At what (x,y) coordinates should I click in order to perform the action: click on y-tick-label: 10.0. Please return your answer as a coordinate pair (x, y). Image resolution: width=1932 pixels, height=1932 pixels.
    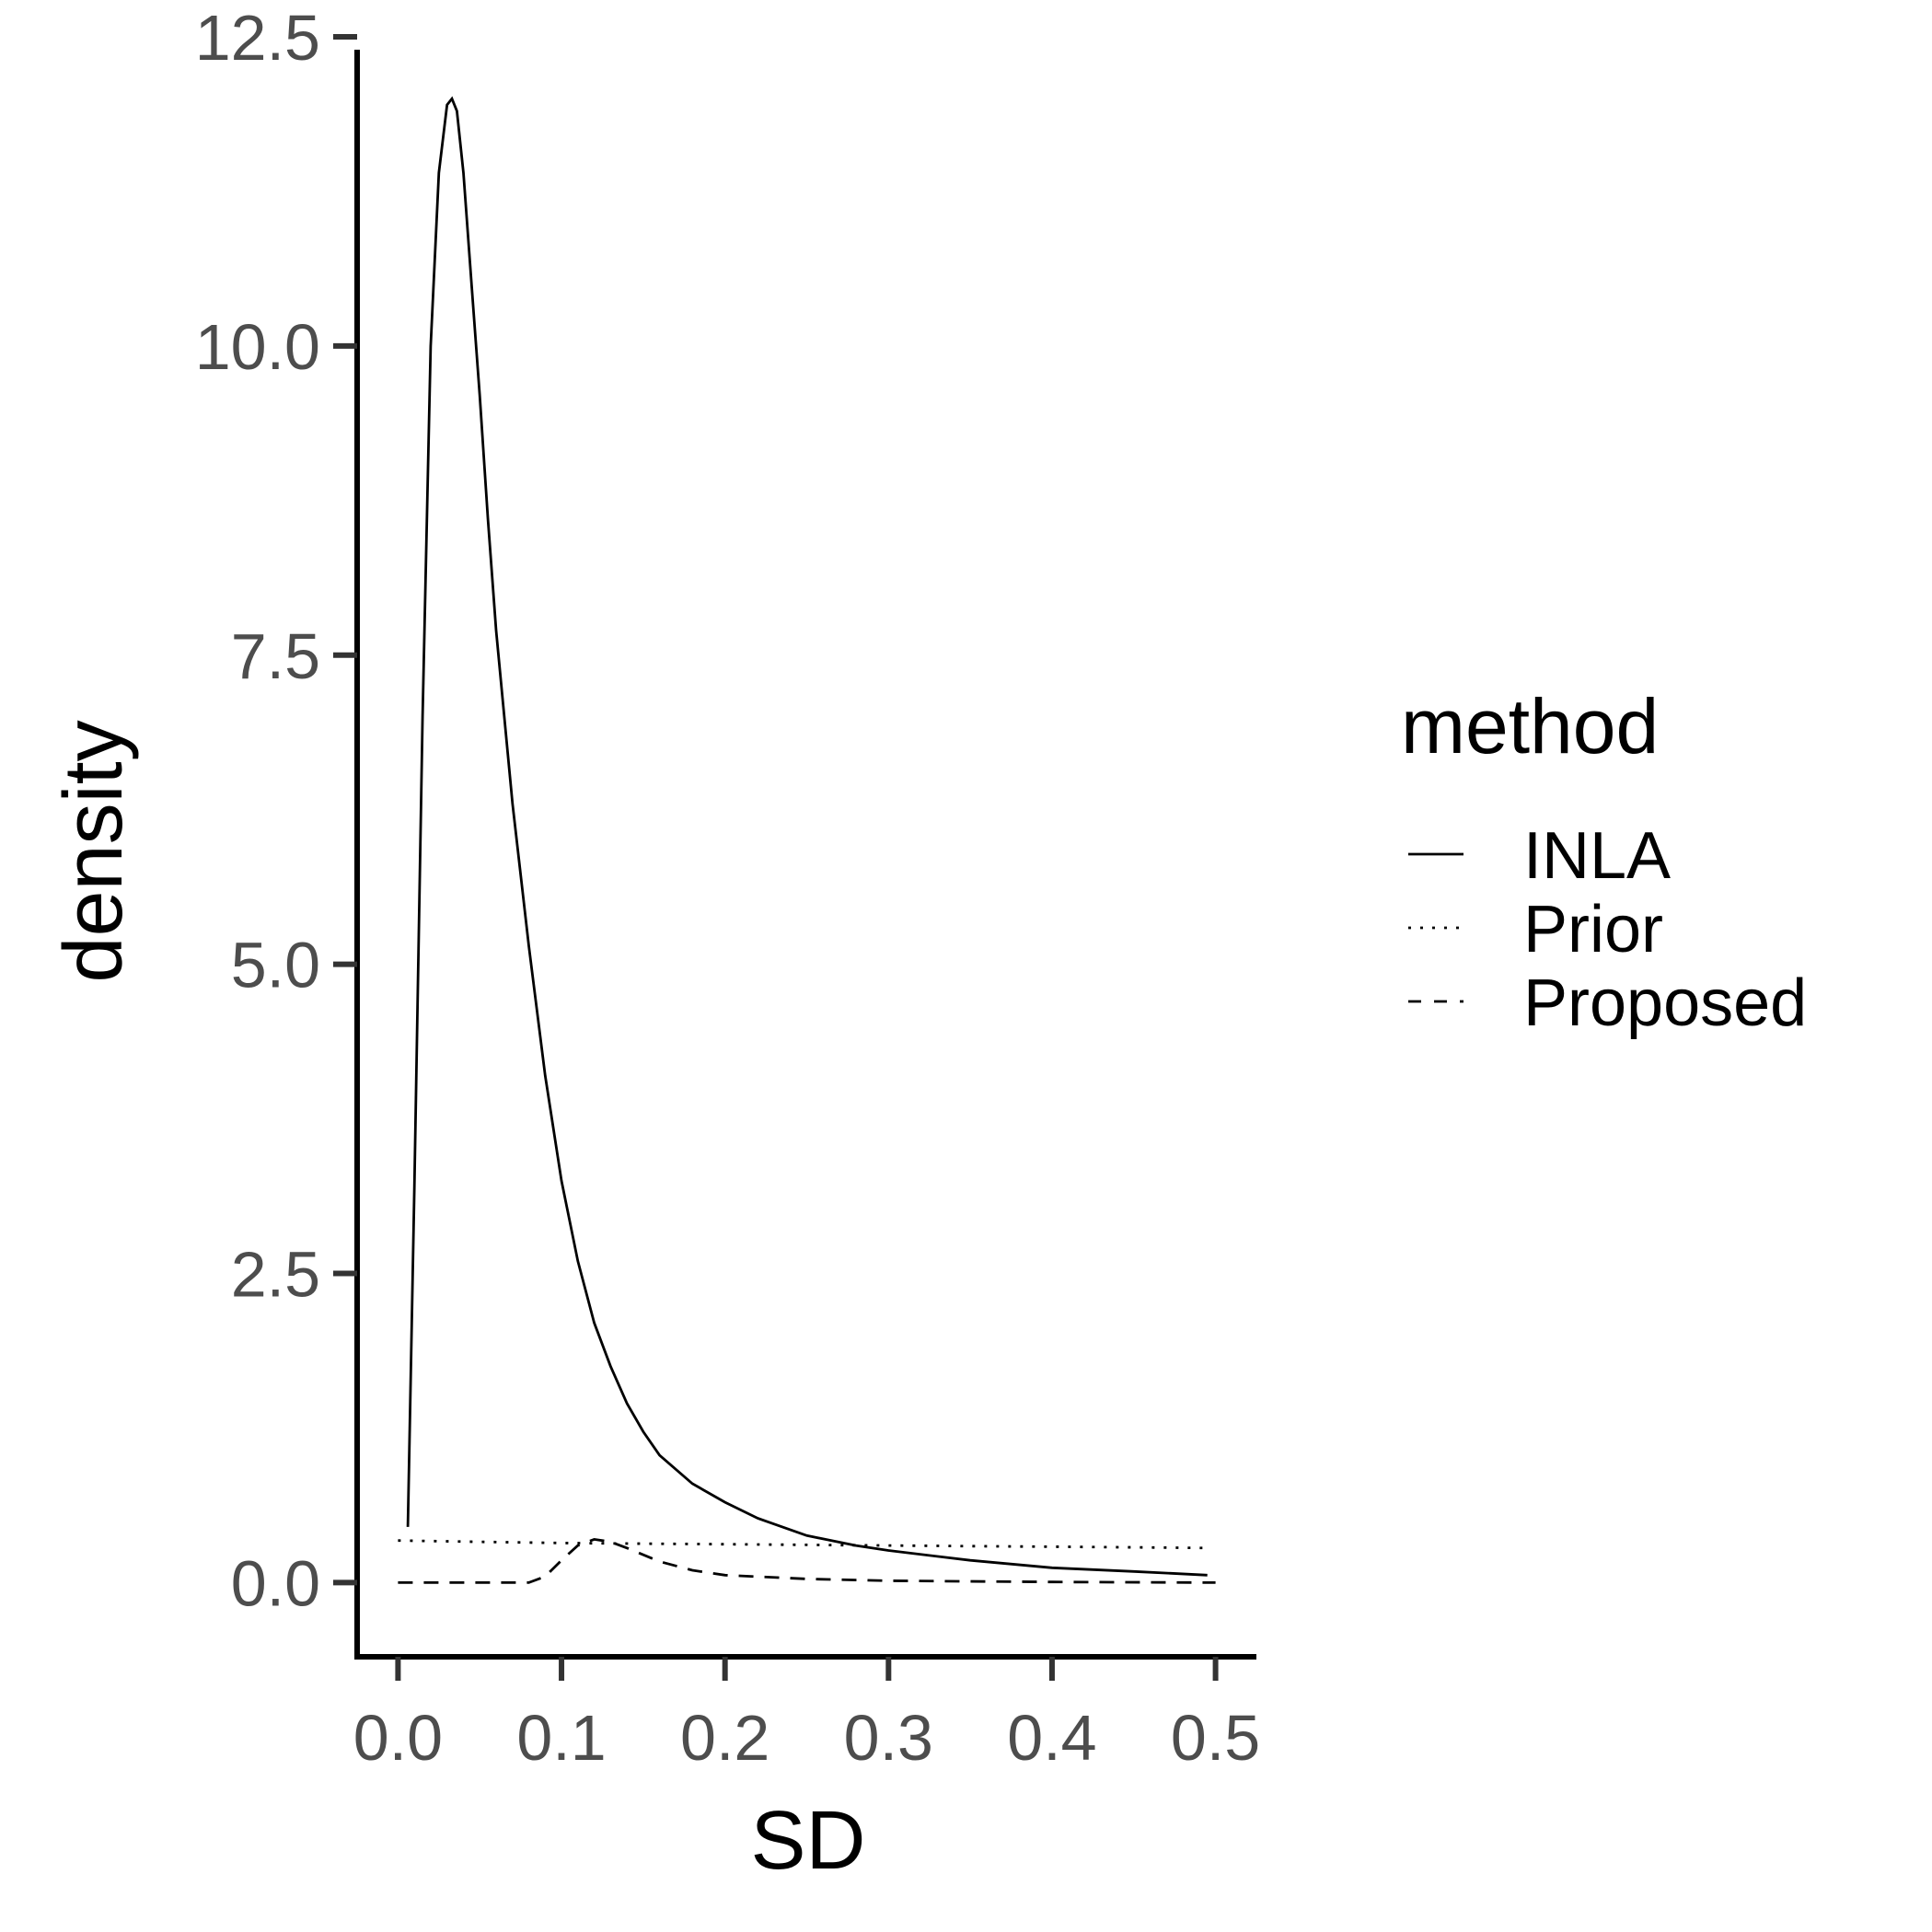
    Looking at the image, I should click on (258, 347).